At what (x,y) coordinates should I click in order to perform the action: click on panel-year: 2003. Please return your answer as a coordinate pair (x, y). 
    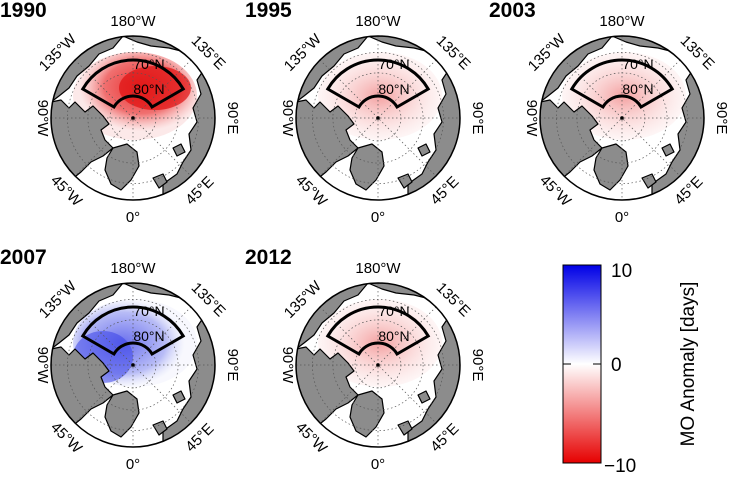
    Looking at the image, I should click on (512, 11).